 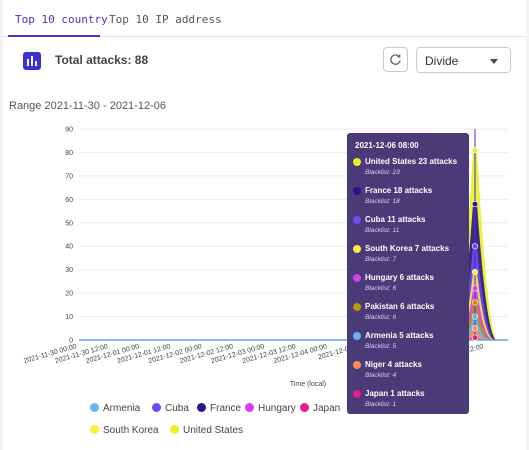 I want to click on legend-label: South Korea, so click(x=131, y=430).